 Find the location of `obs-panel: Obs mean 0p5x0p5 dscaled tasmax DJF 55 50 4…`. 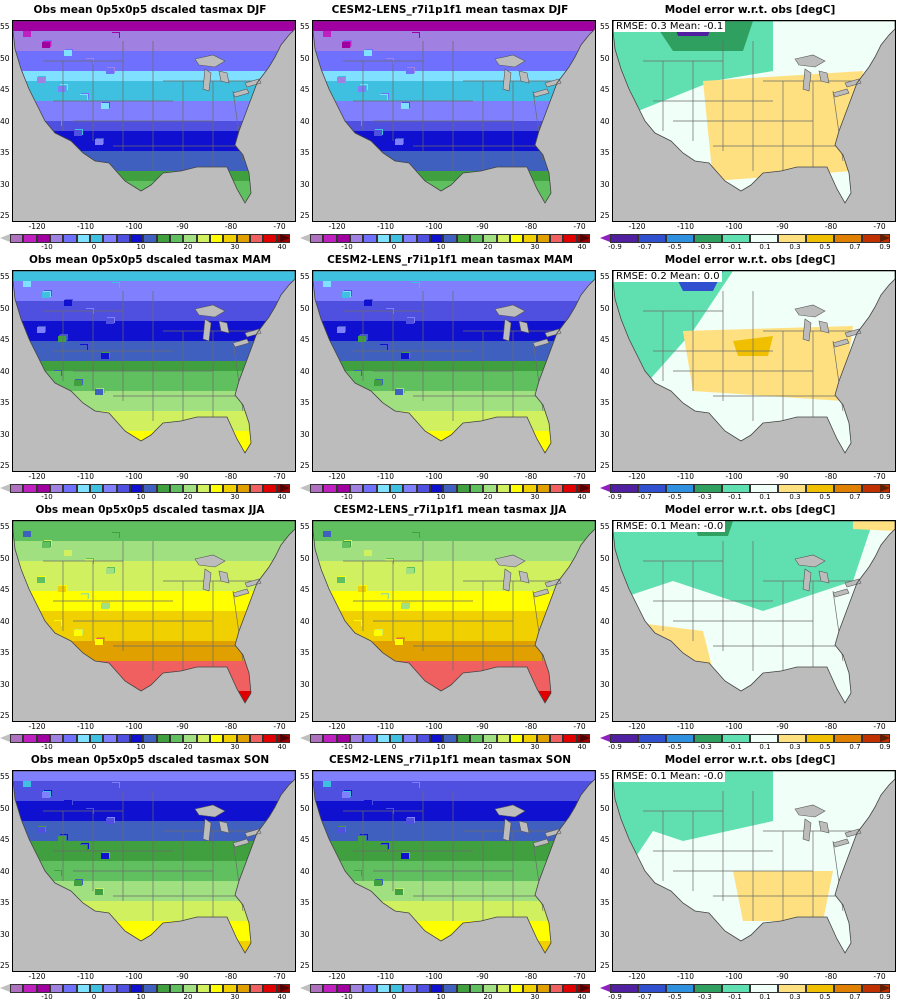

obs-panel: Obs mean 0p5x0p5 dscaled tasmax DJF 55 50 4… is located at coordinates (150, 125).